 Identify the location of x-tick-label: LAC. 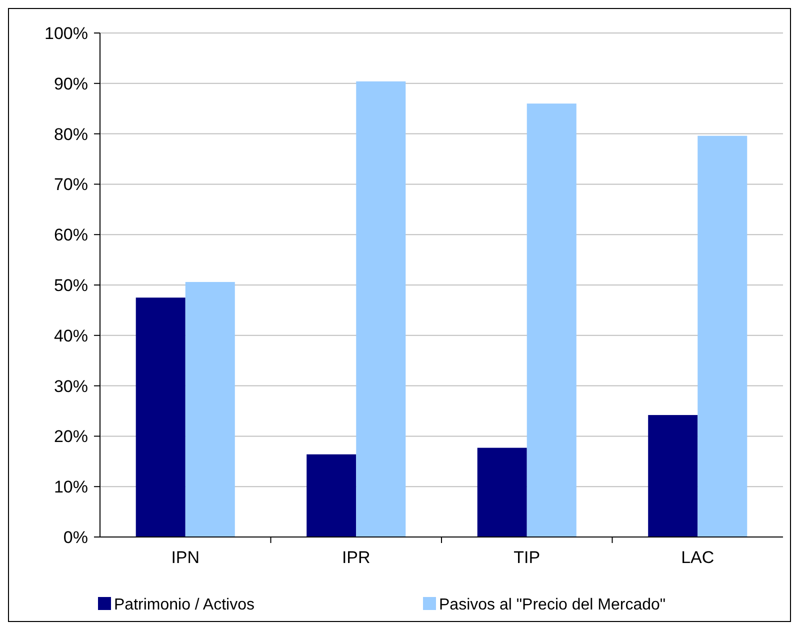
(697, 557).